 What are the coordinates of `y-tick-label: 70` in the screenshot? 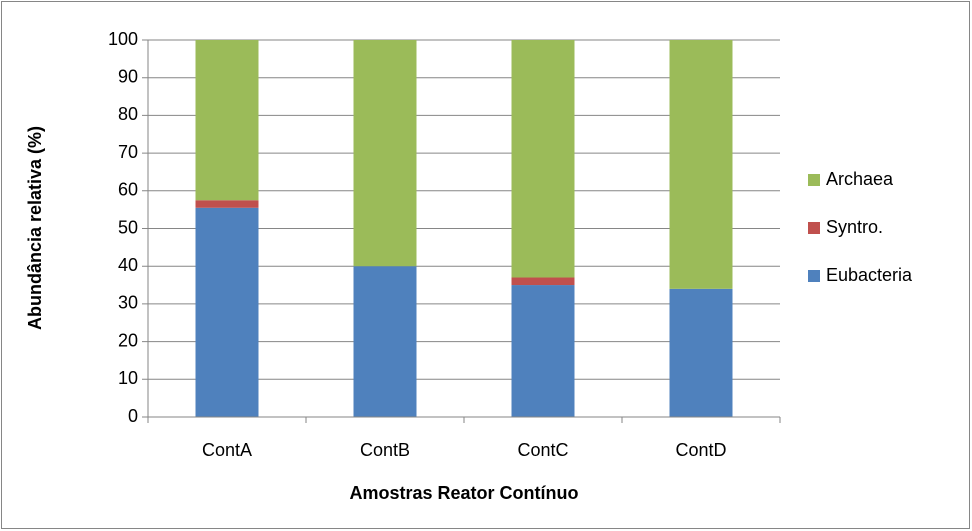 It's located at (128, 152).